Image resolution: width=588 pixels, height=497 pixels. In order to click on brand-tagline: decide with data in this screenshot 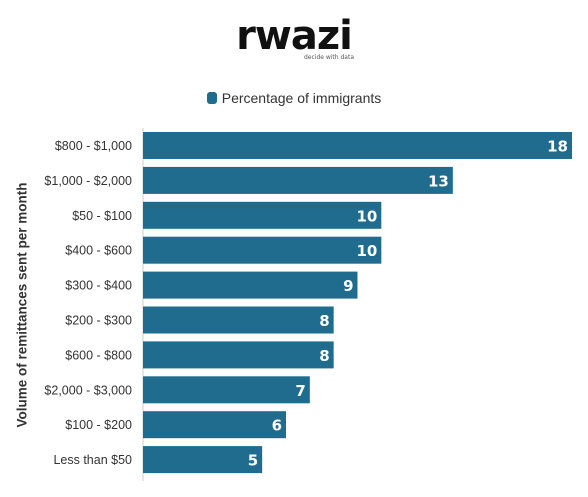, I will do `click(329, 57)`.